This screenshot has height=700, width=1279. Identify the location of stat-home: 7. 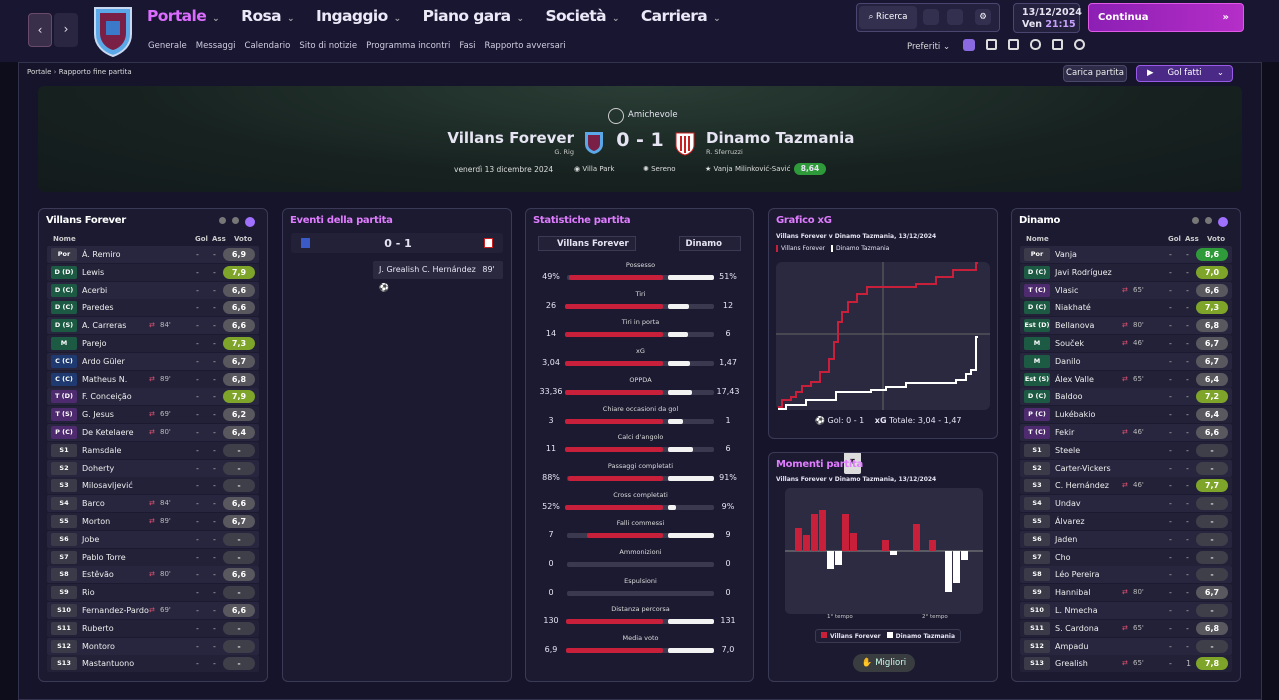
(551, 535).